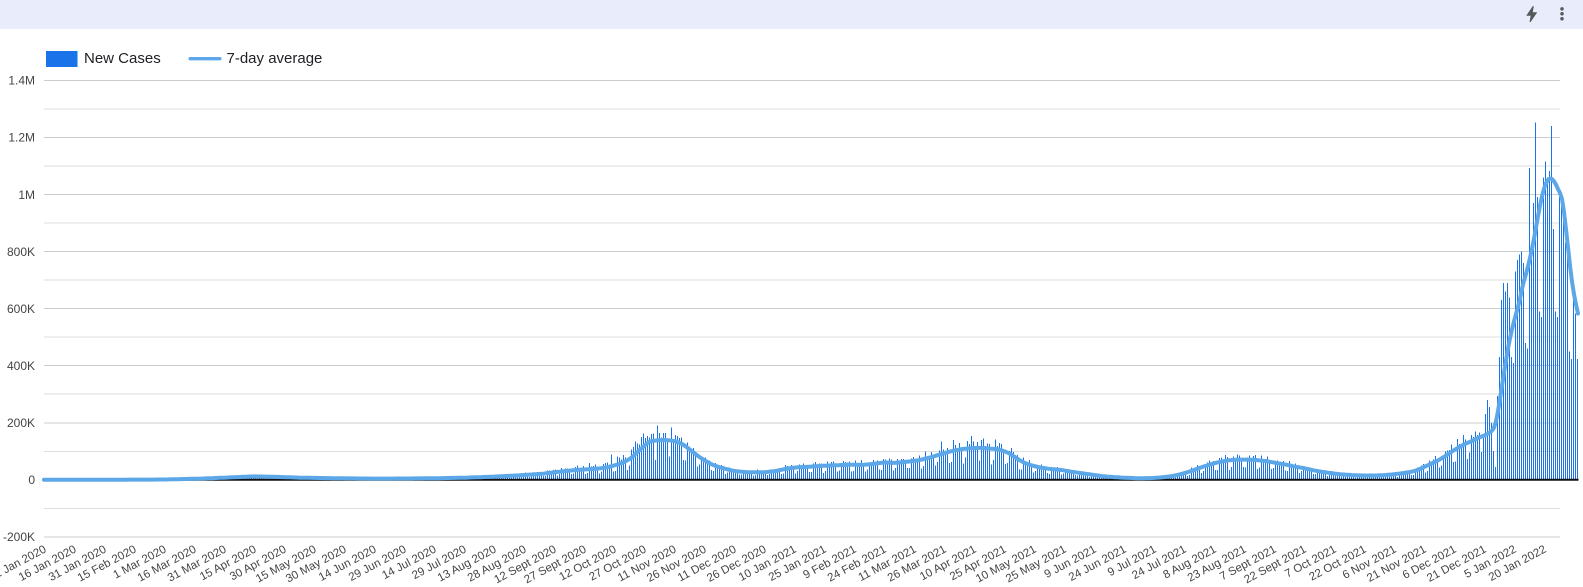 This screenshot has width=1583, height=587. Describe the element at coordinates (275, 58) in the screenshot. I see `svg-text: 7-day average` at that location.